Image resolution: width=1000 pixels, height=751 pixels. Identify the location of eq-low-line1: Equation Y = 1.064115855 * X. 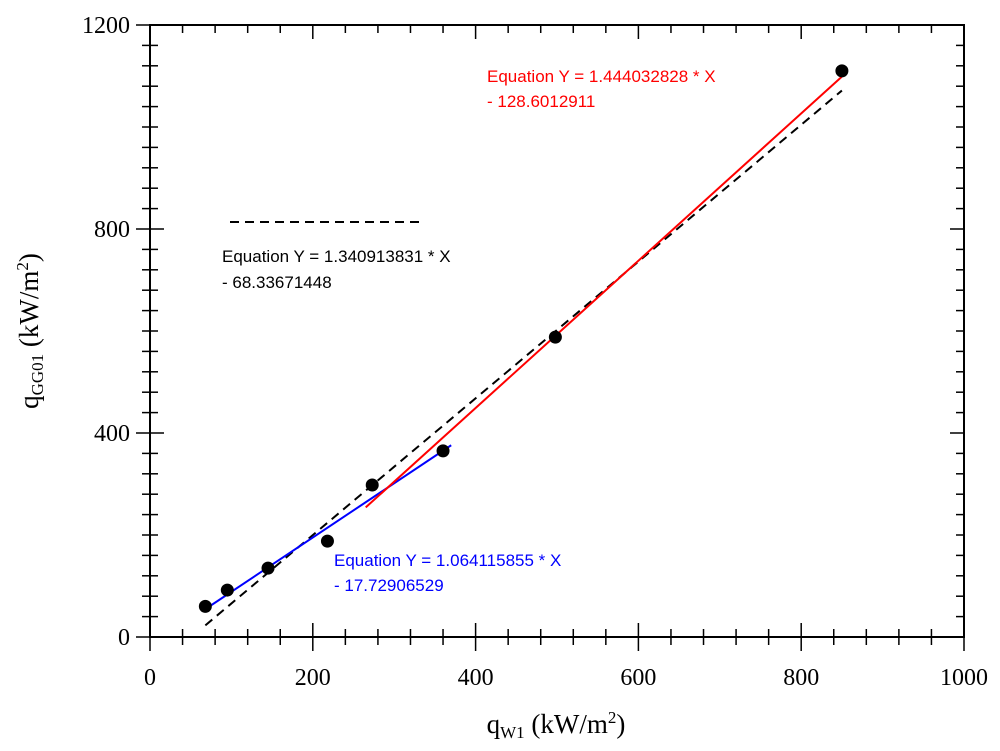
(447, 560).